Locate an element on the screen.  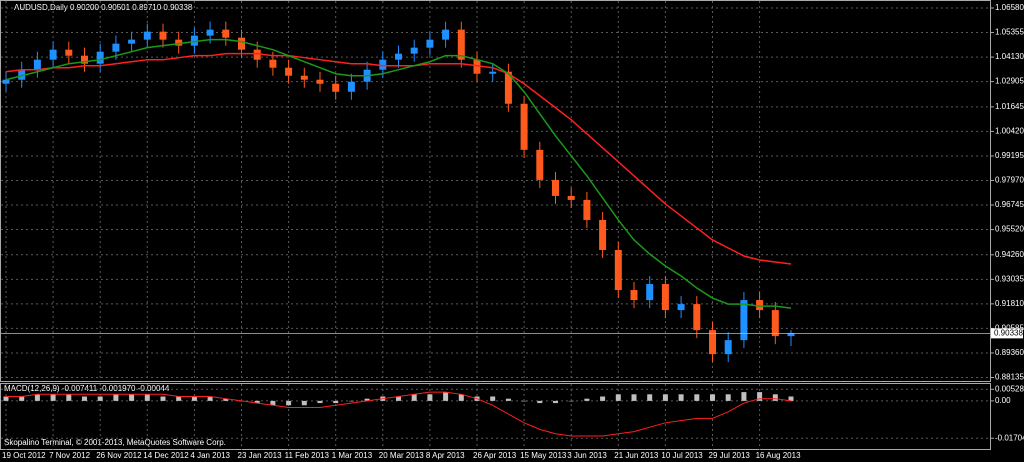
x-tick-label: 29 Jul 2013 is located at coordinates (730, 455).